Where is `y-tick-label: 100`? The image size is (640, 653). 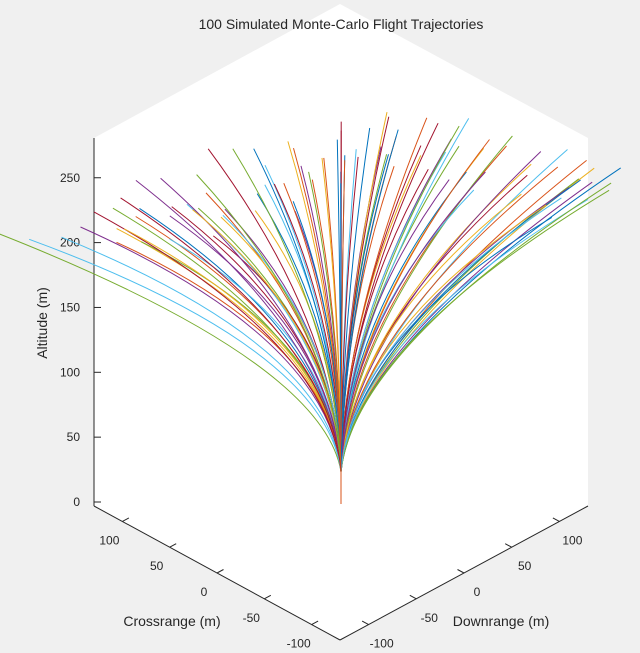
y-tick-label: 100 is located at coordinates (109, 540).